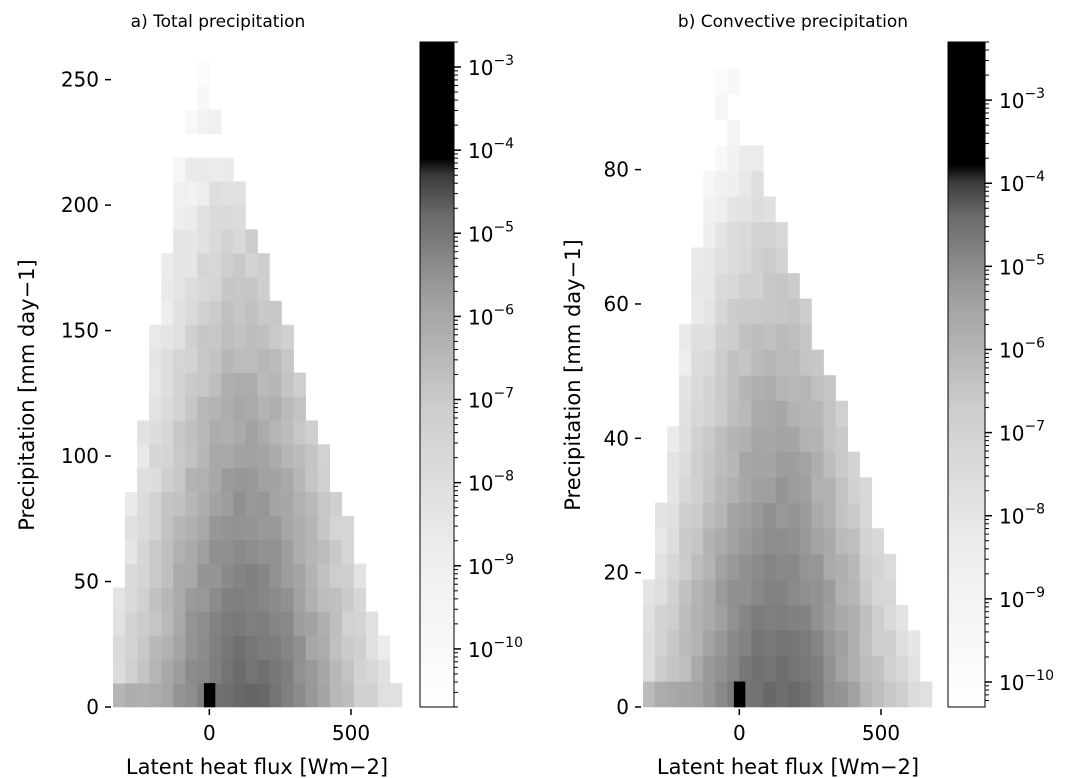 The width and height of the screenshot is (1077, 778). Describe the element at coordinates (616, 573) in the screenshot. I see `y-tick-label: 20` at that location.